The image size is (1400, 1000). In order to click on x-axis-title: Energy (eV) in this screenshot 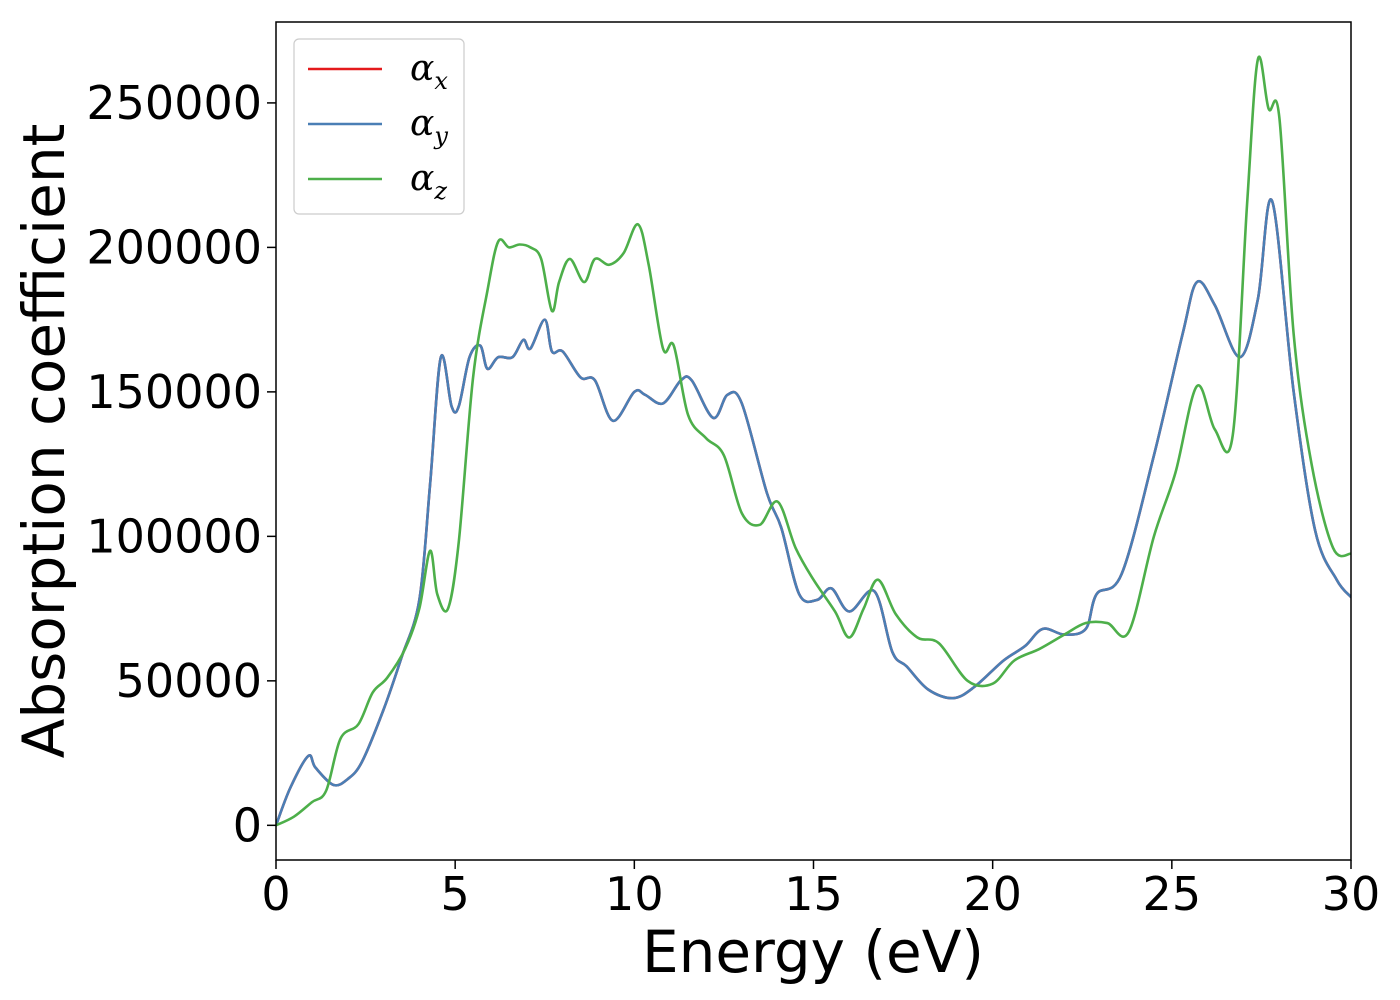, I will do `click(813, 952)`.